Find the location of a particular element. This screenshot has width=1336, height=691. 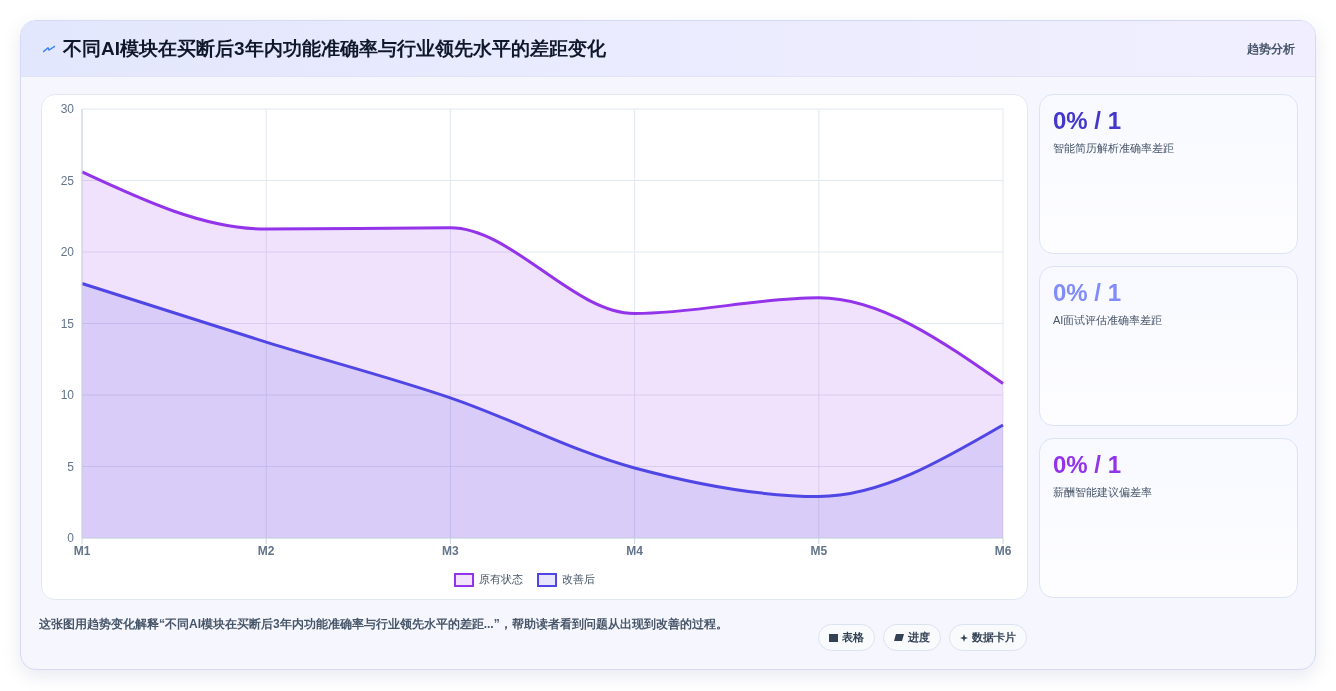

y-tick-label: 20 is located at coordinates (67, 252).